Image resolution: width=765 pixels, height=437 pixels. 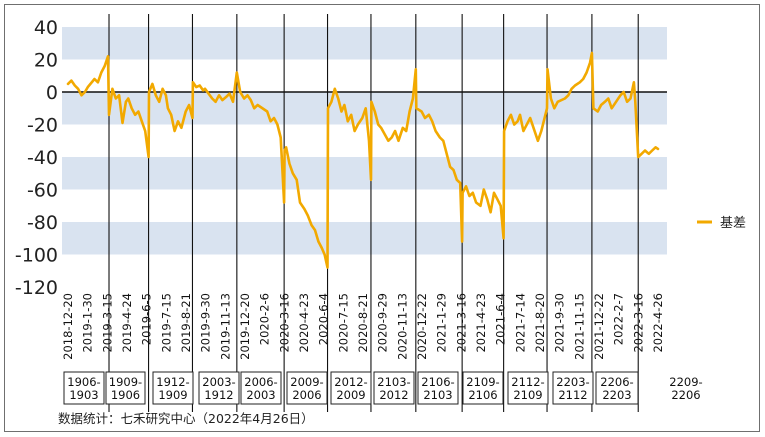 What do you see at coordinates (225, 326) in the screenshot?
I see `x-tick-label: 2019-11-13` at bounding box center [225, 326].